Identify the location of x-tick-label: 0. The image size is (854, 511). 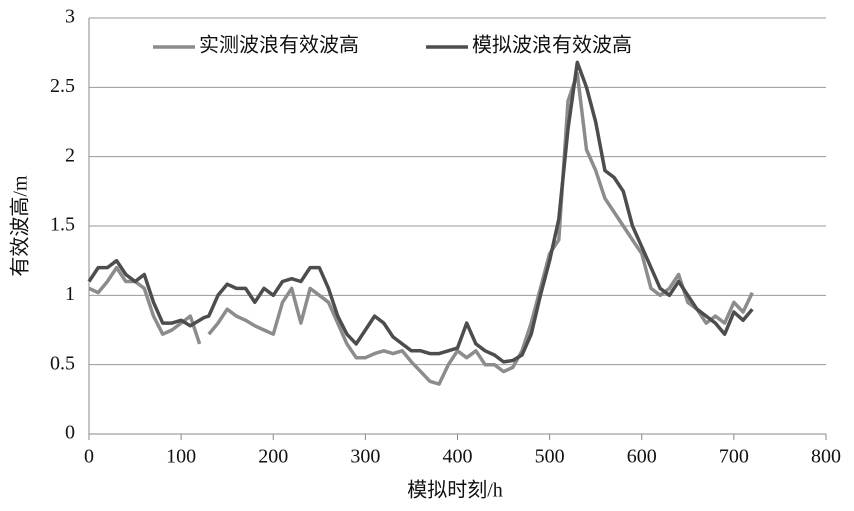
(89, 457).